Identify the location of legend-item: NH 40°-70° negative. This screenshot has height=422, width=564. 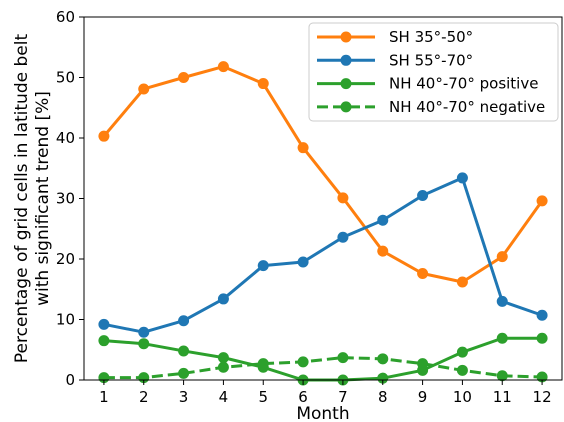
(431, 107).